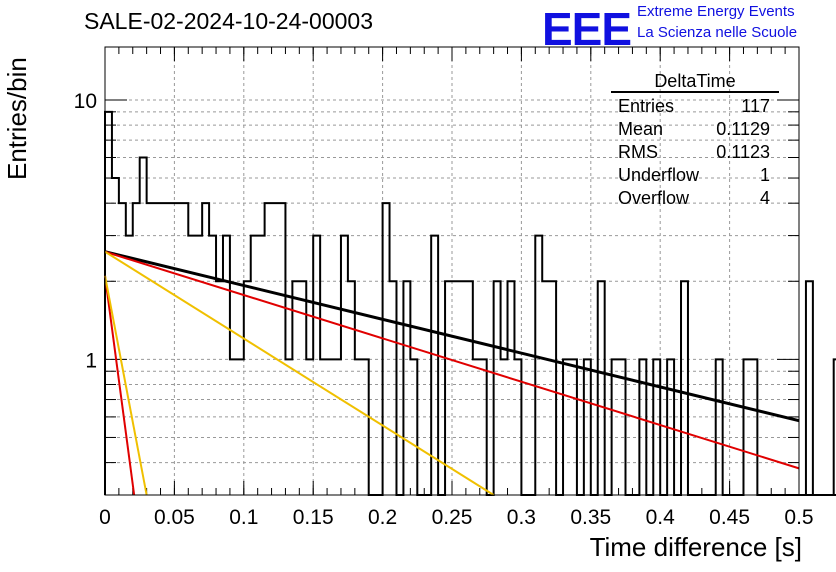 The width and height of the screenshot is (836, 572). Describe the element at coordinates (654, 198) in the screenshot. I see `stats-label: Overflow` at that location.